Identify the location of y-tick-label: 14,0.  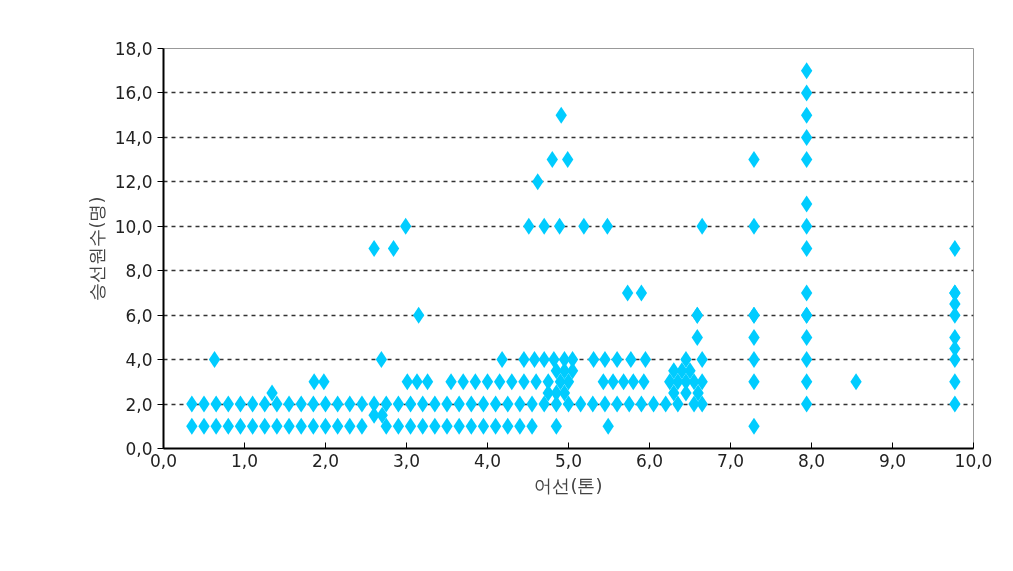
(133, 137).